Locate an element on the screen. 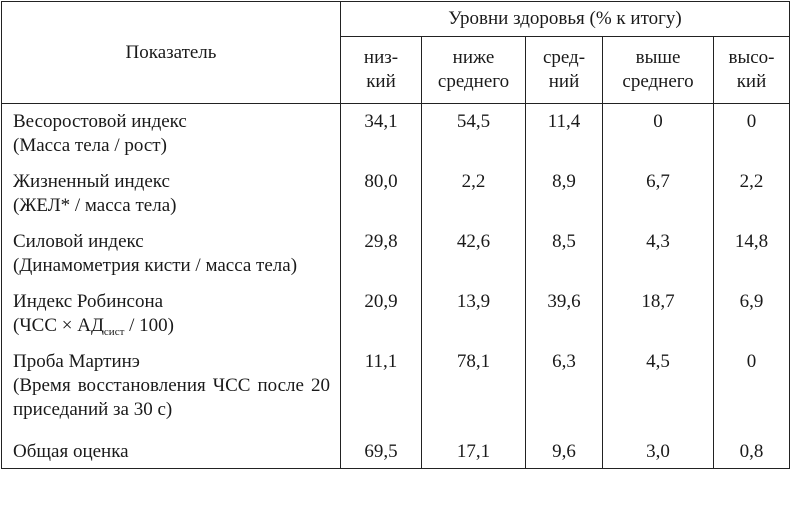  health-levels-group-header: Уровни здоровья (% к итогу) is located at coordinates (565, 19).